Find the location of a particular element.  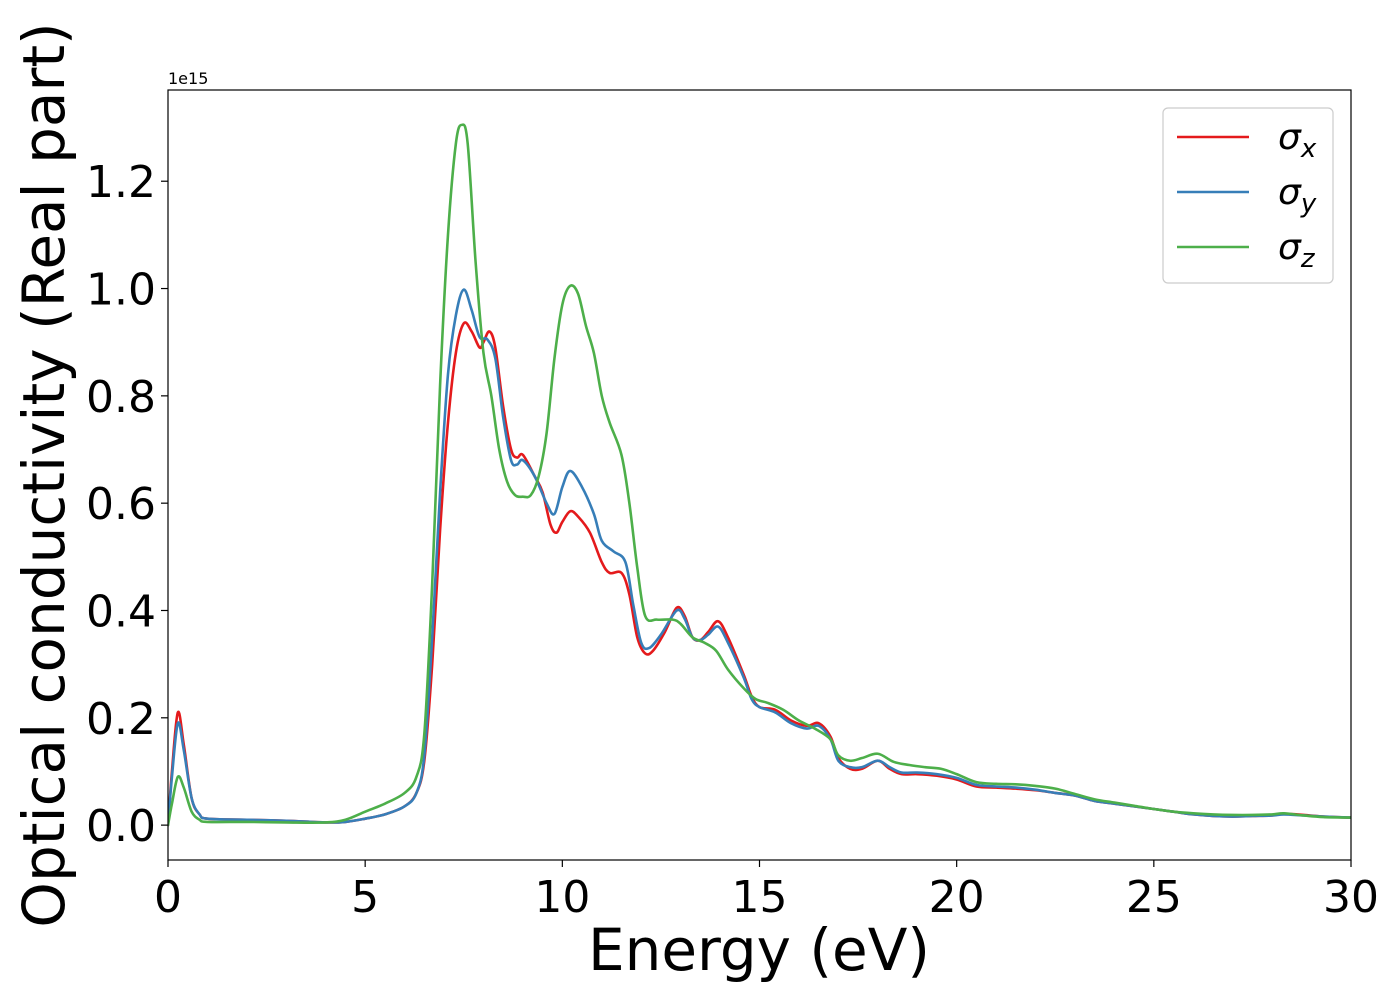

x-tick-label: 20 is located at coordinates (957, 897).